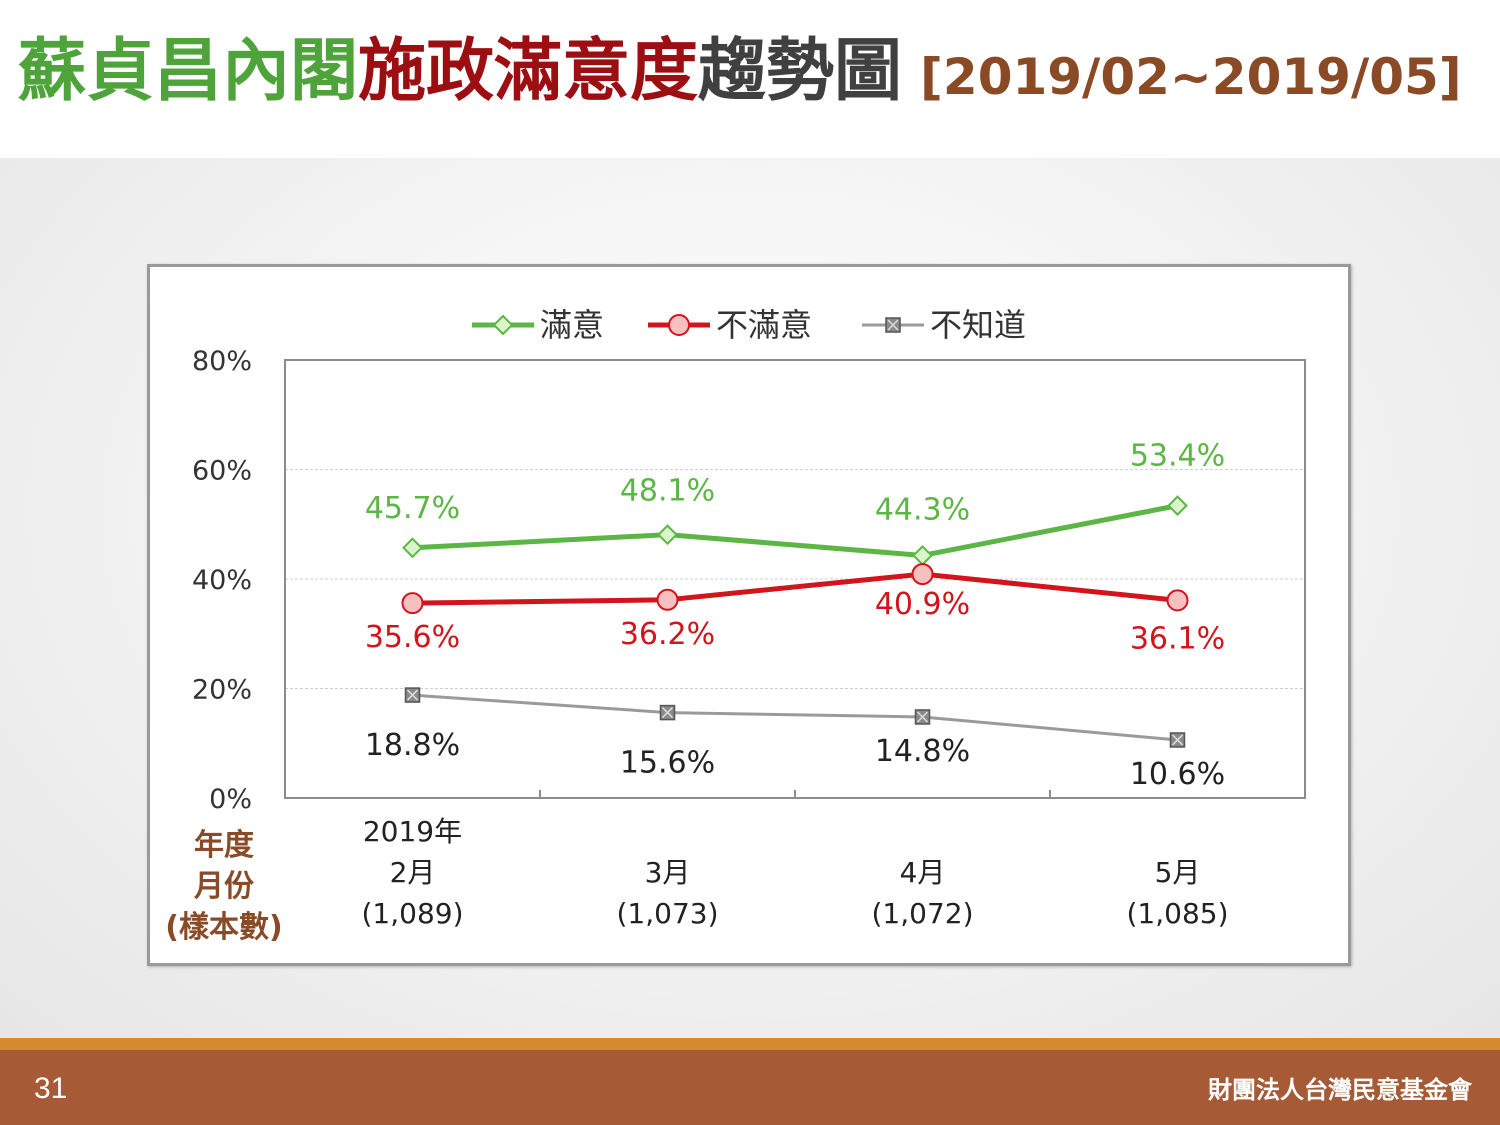 This screenshot has width=1500, height=1125. Describe the element at coordinates (223, 927) in the screenshot. I see `category-axis-label-line: (樣本數)` at that location.